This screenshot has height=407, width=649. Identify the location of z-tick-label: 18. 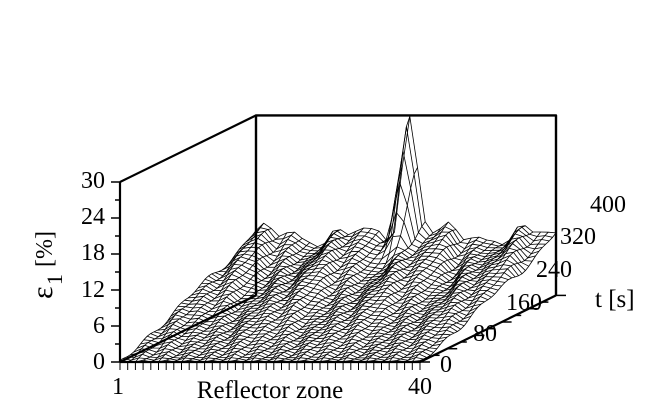
(93, 253).